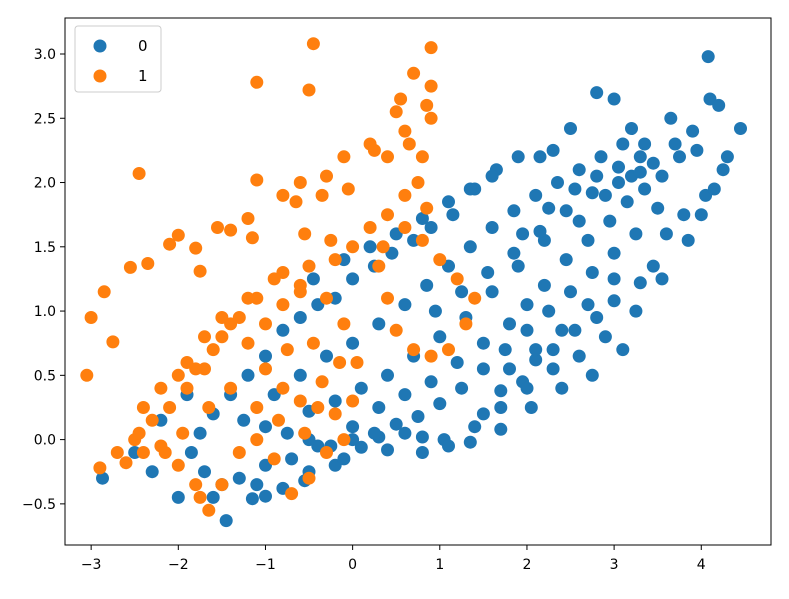 This screenshot has width=789, height=599. I want to click on x-tick-label: 1, so click(439, 565).